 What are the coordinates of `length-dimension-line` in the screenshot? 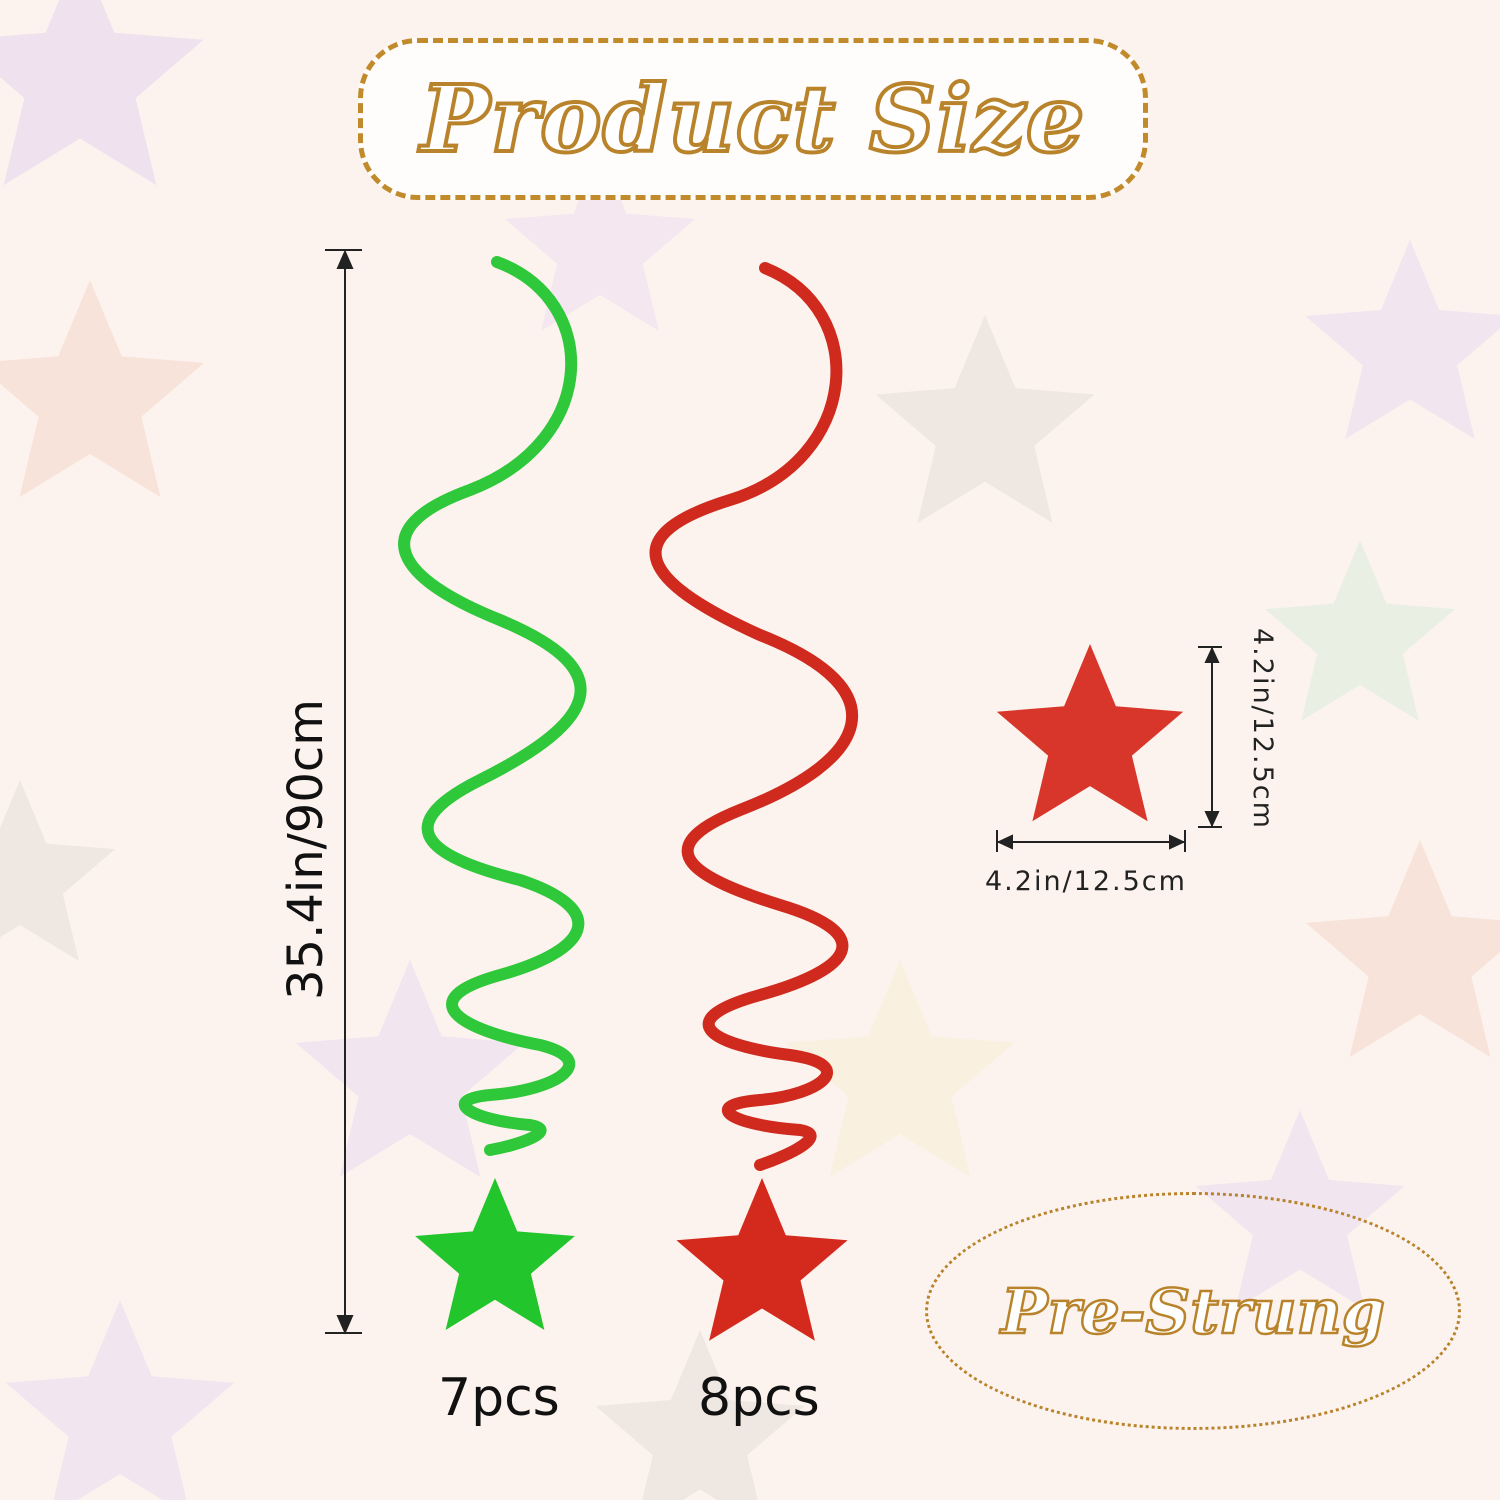 It's located at (343, 792).